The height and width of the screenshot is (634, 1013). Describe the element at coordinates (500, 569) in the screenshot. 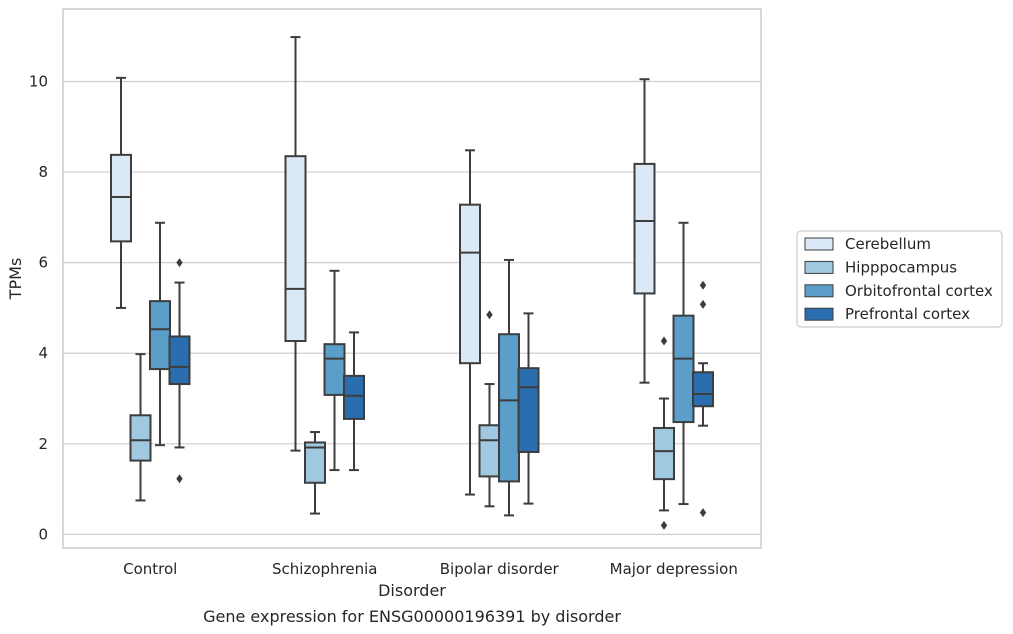

I see `x-tick-label: Bipolar disorder` at that location.